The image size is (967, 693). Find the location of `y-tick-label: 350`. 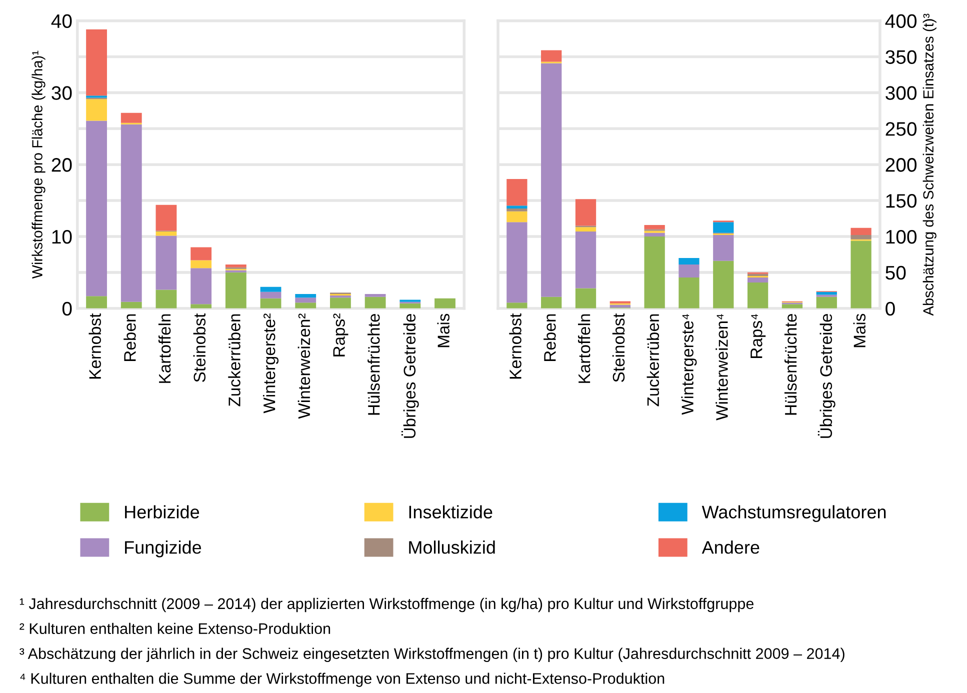

y-tick-label: 350 is located at coordinates (901, 57).